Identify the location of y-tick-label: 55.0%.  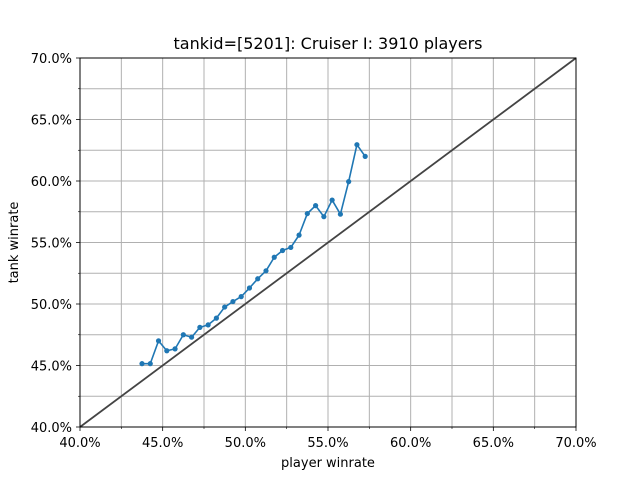
(51, 244).